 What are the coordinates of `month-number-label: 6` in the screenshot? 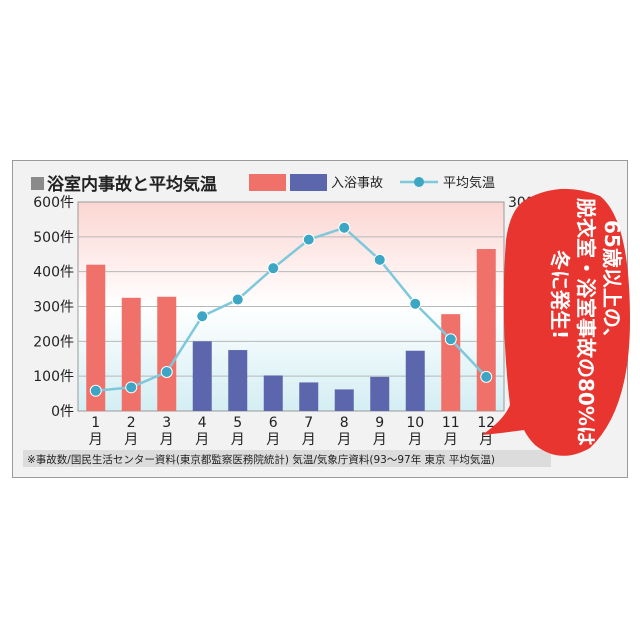 It's located at (273, 423).